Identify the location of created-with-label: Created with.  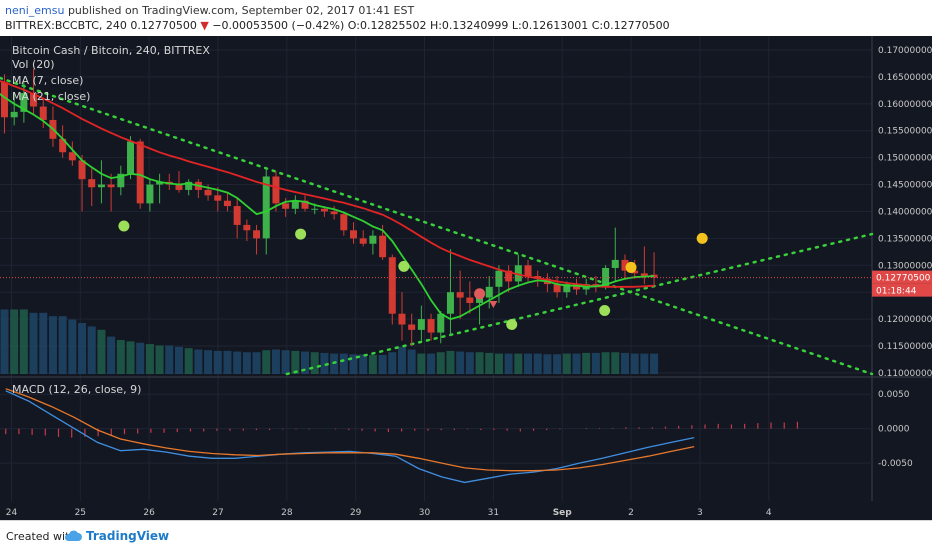
(41, 536).